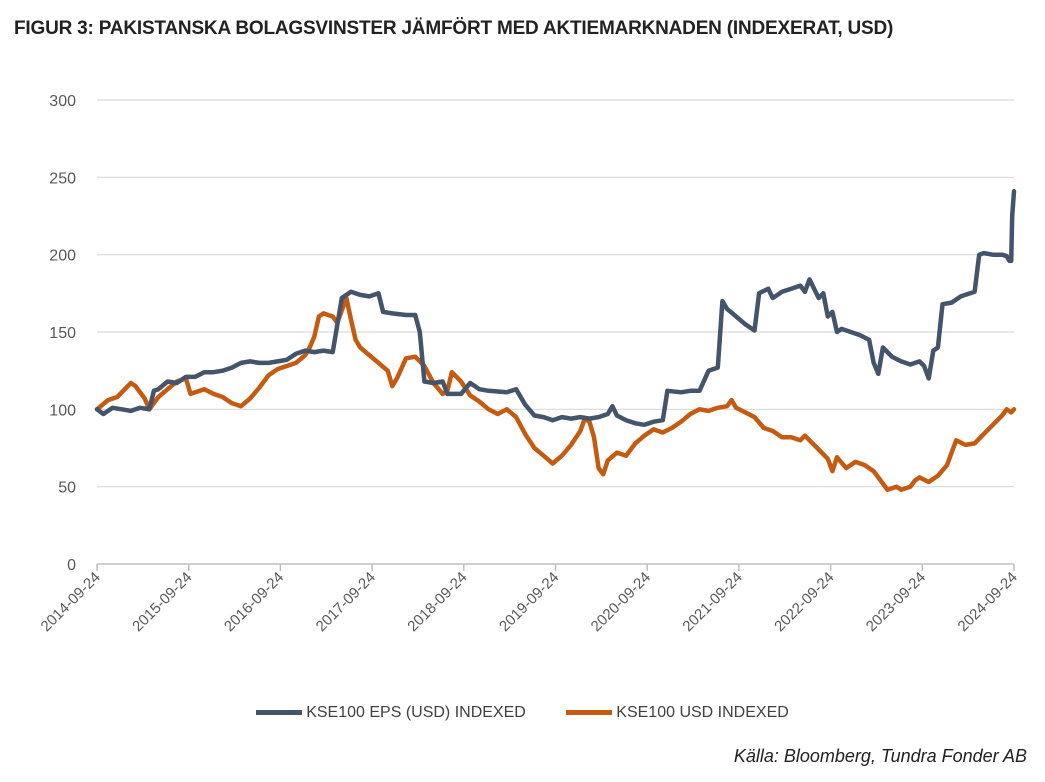  Describe the element at coordinates (62, 410) in the screenshot. I see `y-tick-label: 100` at that location.